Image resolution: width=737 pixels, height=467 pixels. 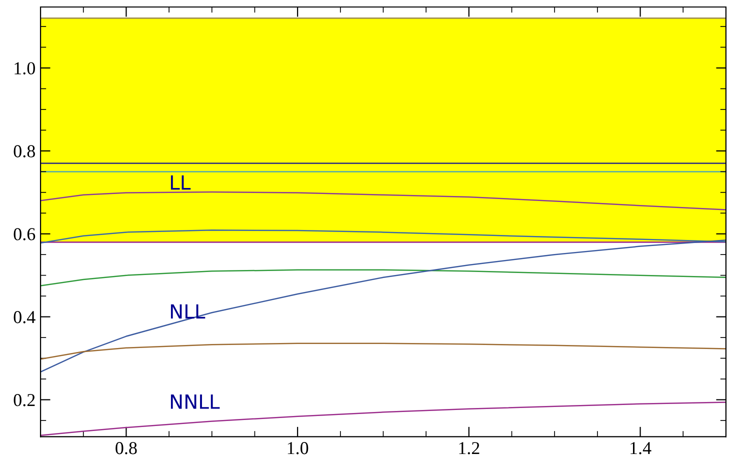 What do you see at coordinates (24, 68) in the screenshot?
I see `y-tick-label: 1.0` at bounding box center [24, 68].